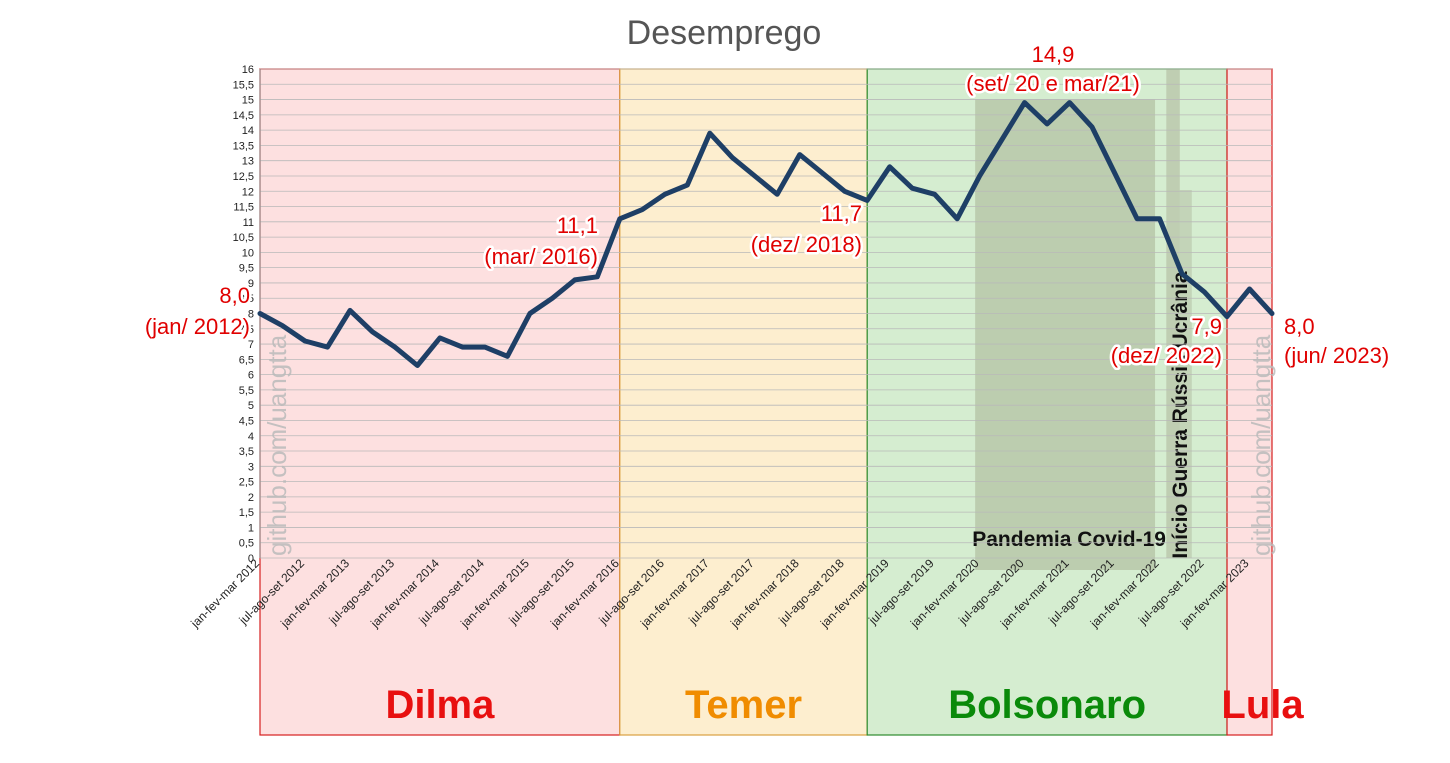  What do you see at coordinates (248, 101) in the screenshot?
I see `y-tick-label: 15` at bounding box center [248, 101].